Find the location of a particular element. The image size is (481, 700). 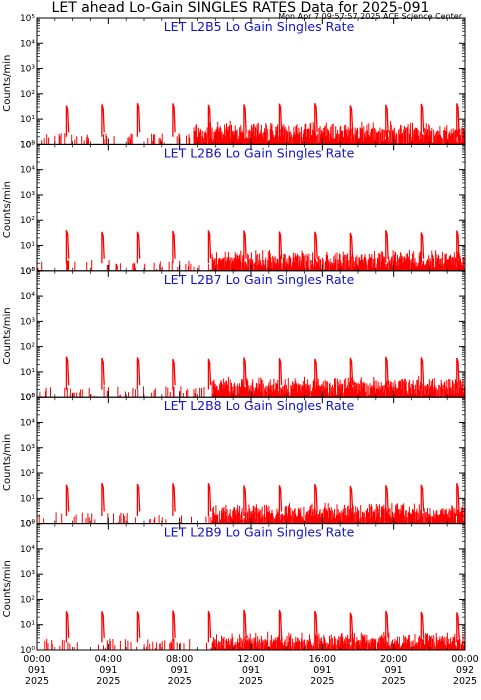

x-tick-label: 08:00 is located at coordinates (179, 659).